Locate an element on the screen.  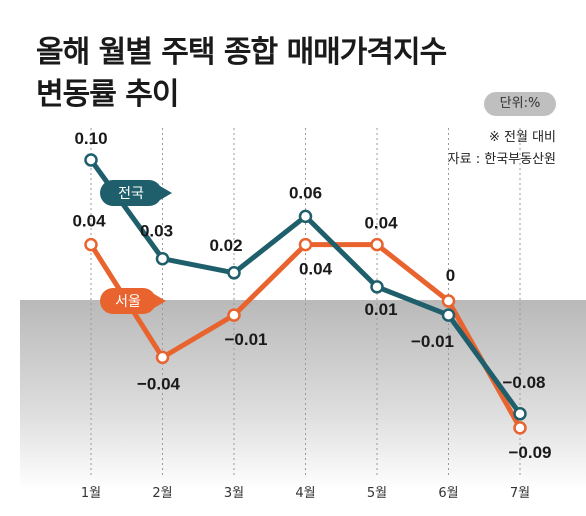
source-note: 자료 : 한국부동산원 is located at coordinates (501, 159).